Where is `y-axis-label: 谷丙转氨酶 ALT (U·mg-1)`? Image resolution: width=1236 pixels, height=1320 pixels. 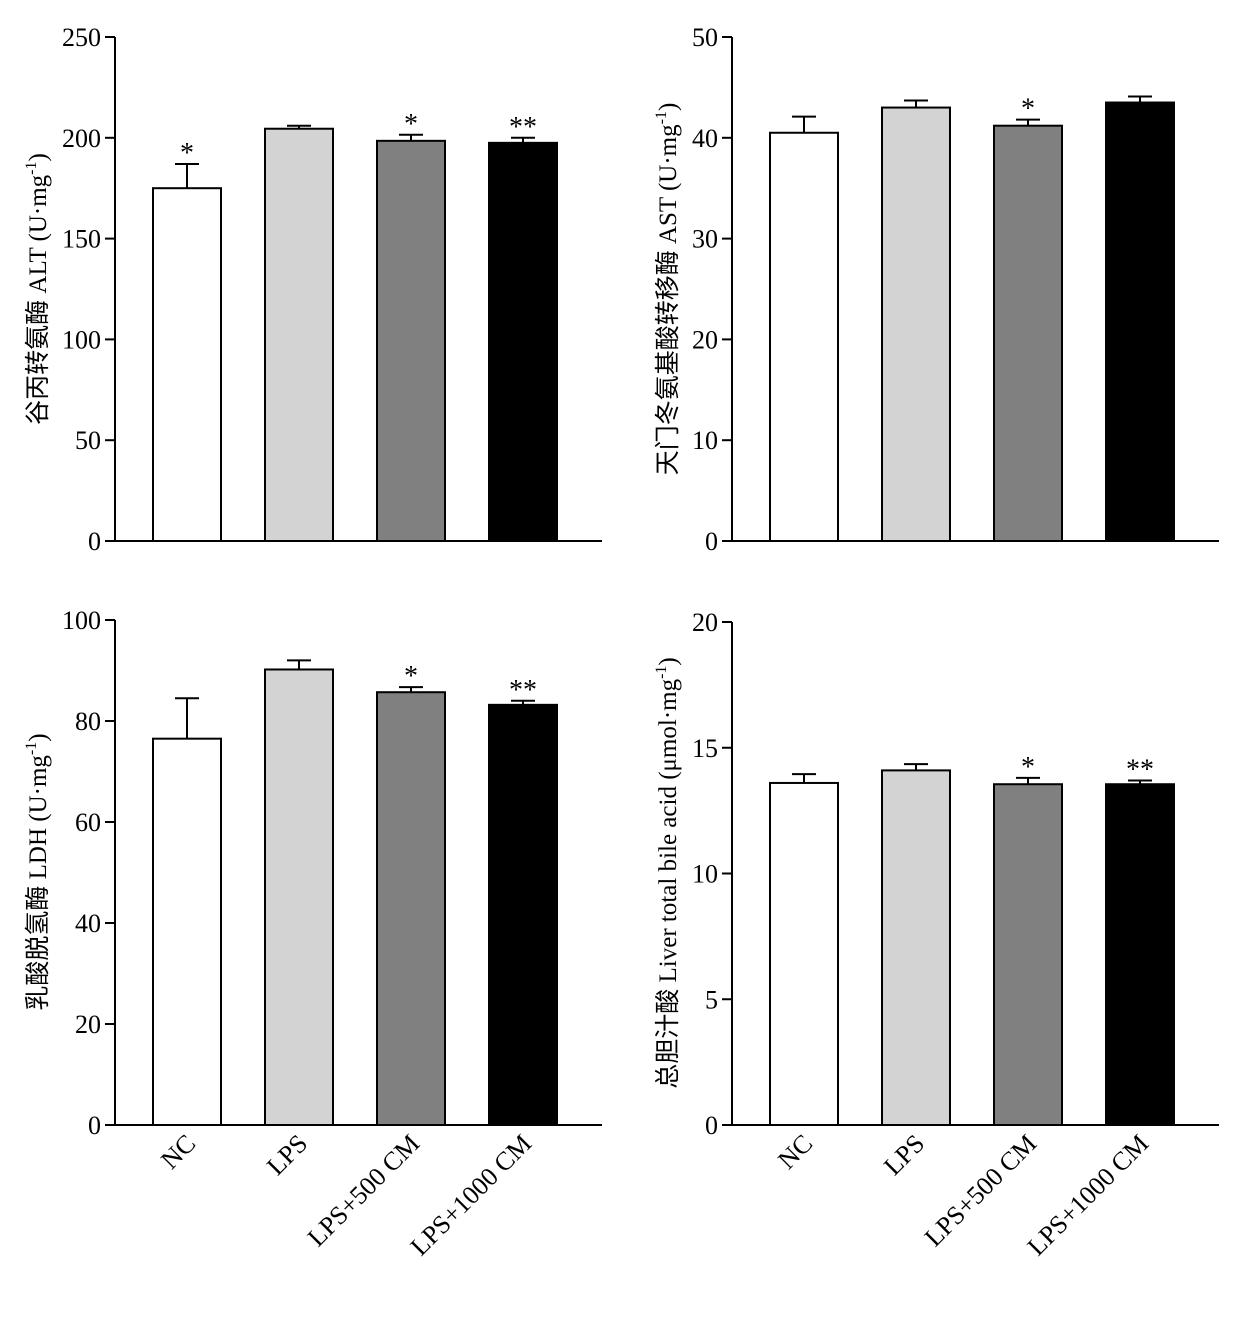
y-axis-label: 谷丙转氨酶 ALT (U·mg-1) is located at coordinates (37, 289).